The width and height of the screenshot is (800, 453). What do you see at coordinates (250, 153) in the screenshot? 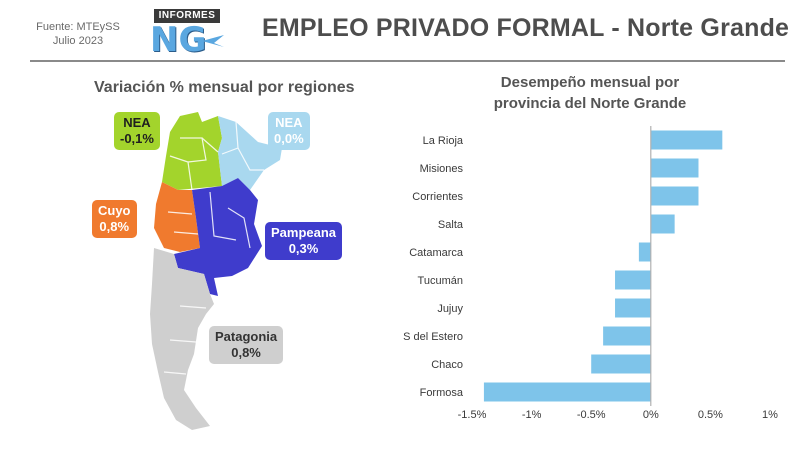
I see `region-nea-shape` at bounding box center [250, 153].